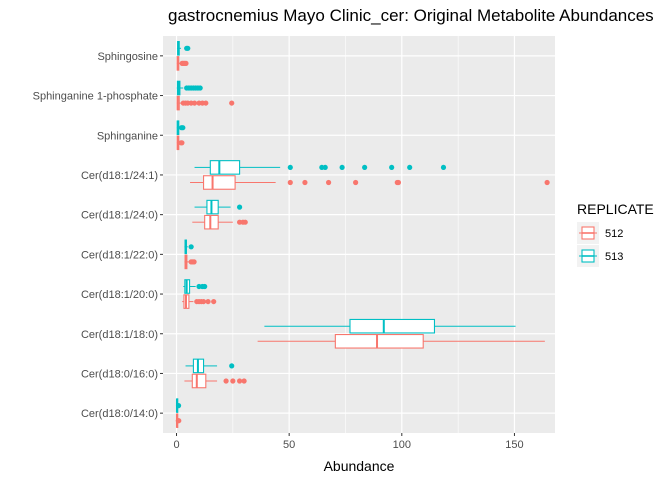 Image resolution: width=672 pixels, height=480 pixels. What do you see at coordinates (600, 256) in the screenshot?
I see `legend-key-513: 513` at bounding box center [600, 256].